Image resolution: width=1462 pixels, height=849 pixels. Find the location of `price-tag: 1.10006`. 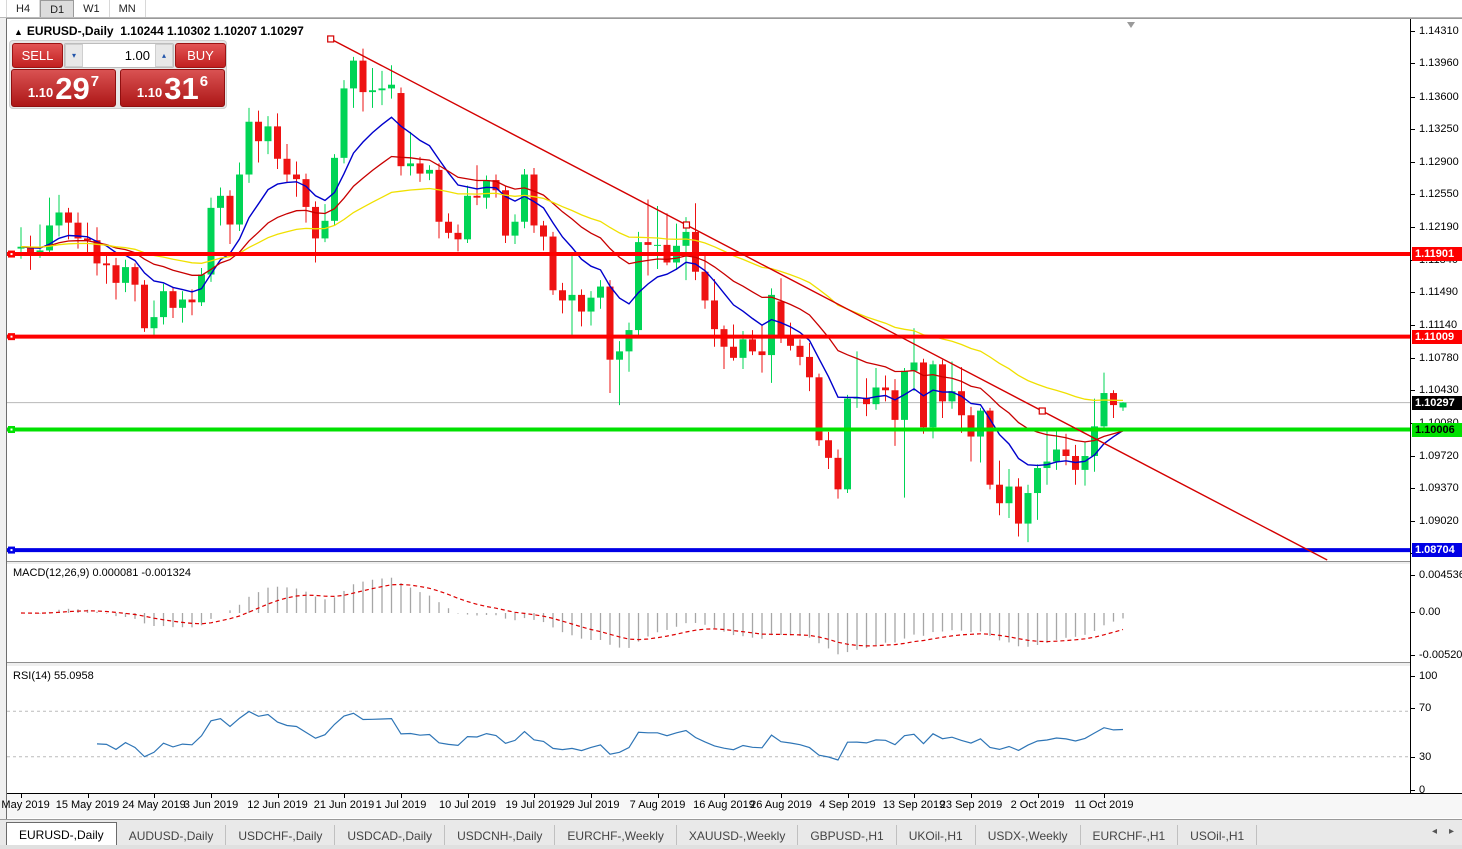

price-tag: 1.10006 is located at coordinates (1437, 429).